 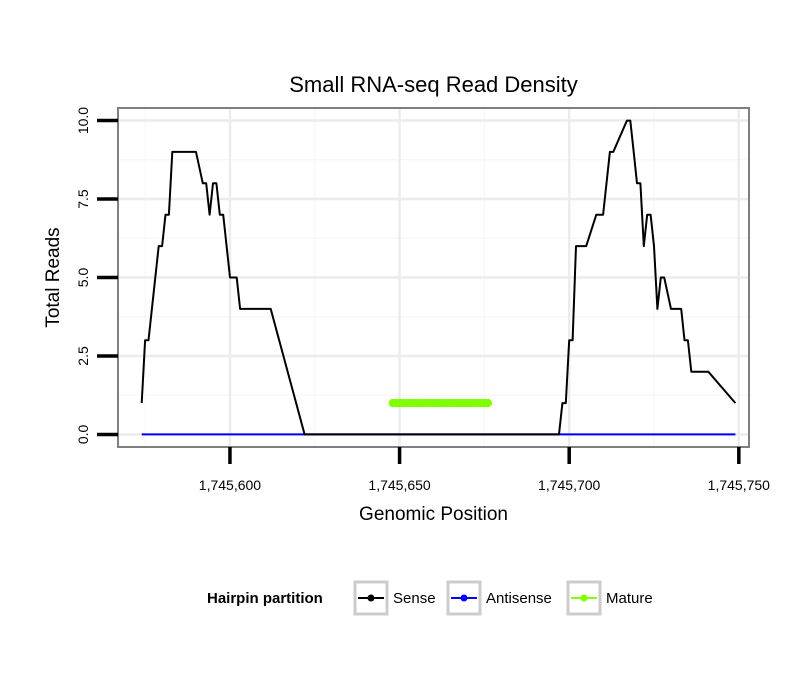 I want to click on y-tick-label: 7.5, so click(x=83, y=199).